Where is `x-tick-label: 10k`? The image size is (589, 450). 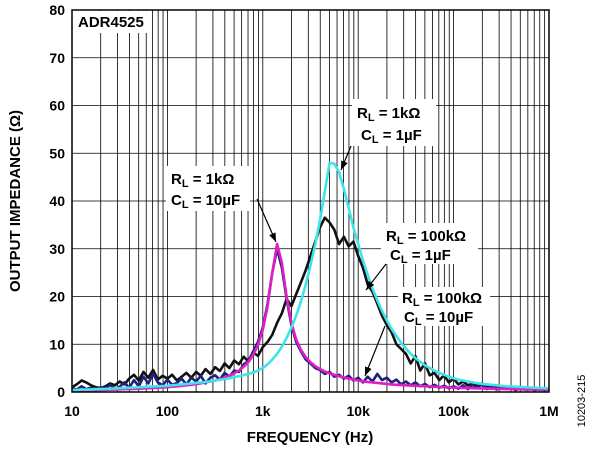
x-tick-label: 10k is located at coordinates (359, 411).